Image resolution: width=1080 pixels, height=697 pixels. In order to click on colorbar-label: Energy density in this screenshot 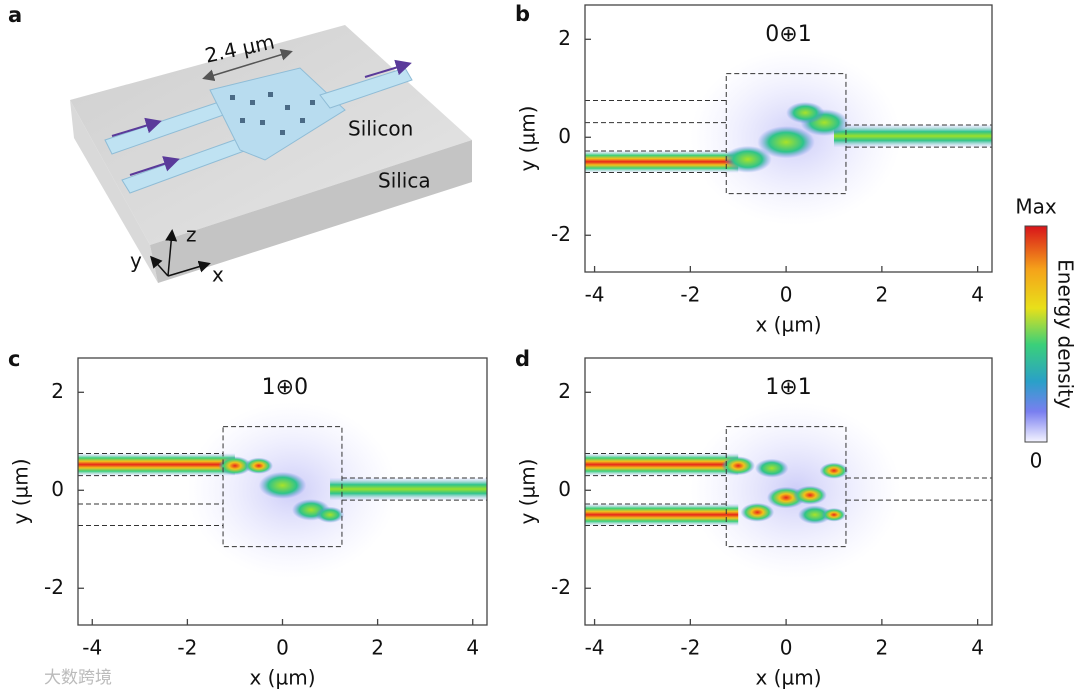, I will do `click(1066, 334)`.